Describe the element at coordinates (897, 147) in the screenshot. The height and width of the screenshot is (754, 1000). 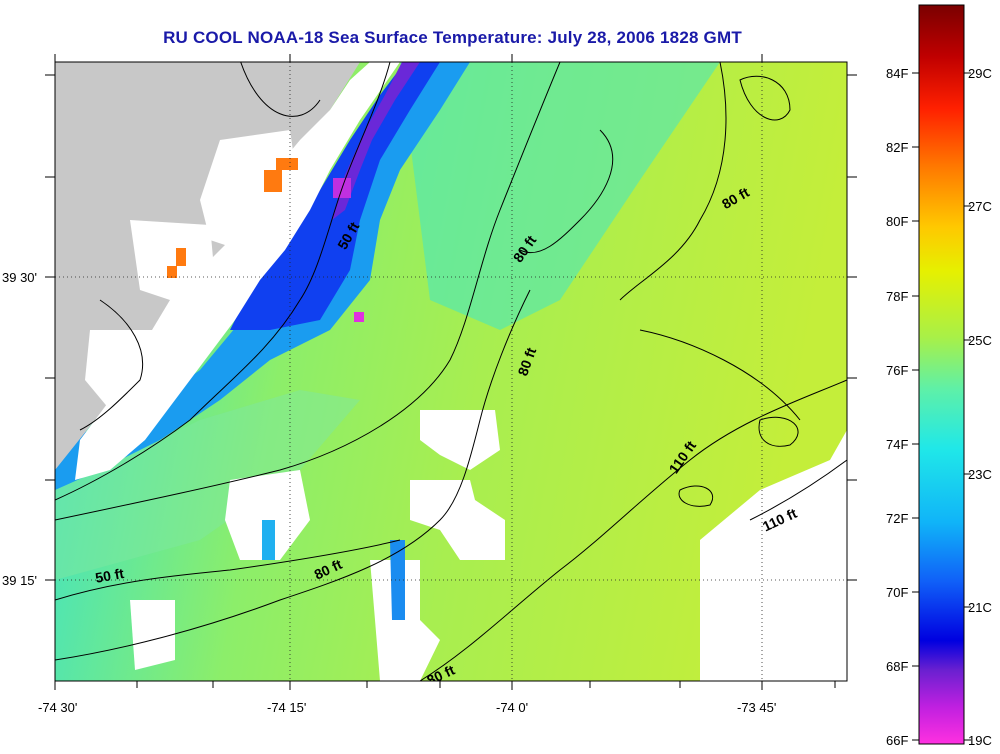
I see `colorbar-f-label: 82F` at that location.